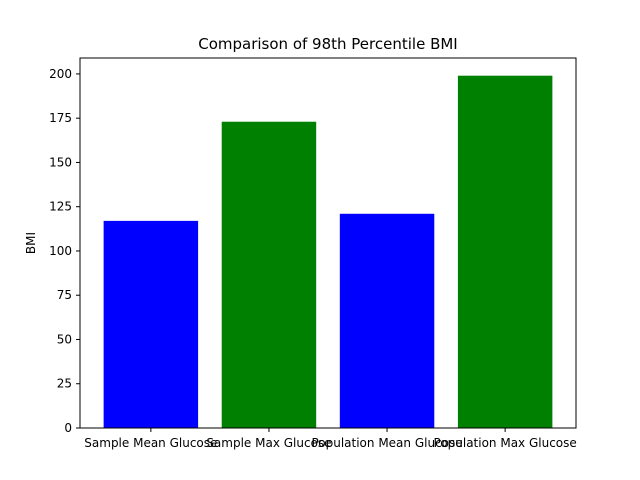 The width and height of the screenshot is (640, 480). Describe the element at coordinates (150, 443) in the screenshot. I see `x-tick-label-1: Sample Mean Glucose` at that location.